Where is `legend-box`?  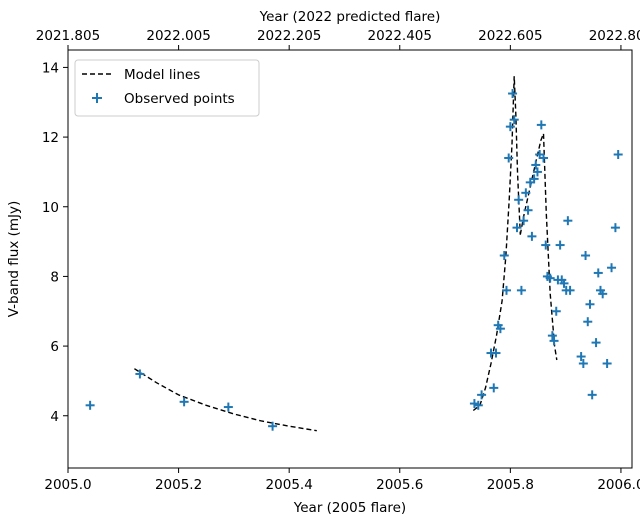
legend-box is located at coordinates (167, 88).